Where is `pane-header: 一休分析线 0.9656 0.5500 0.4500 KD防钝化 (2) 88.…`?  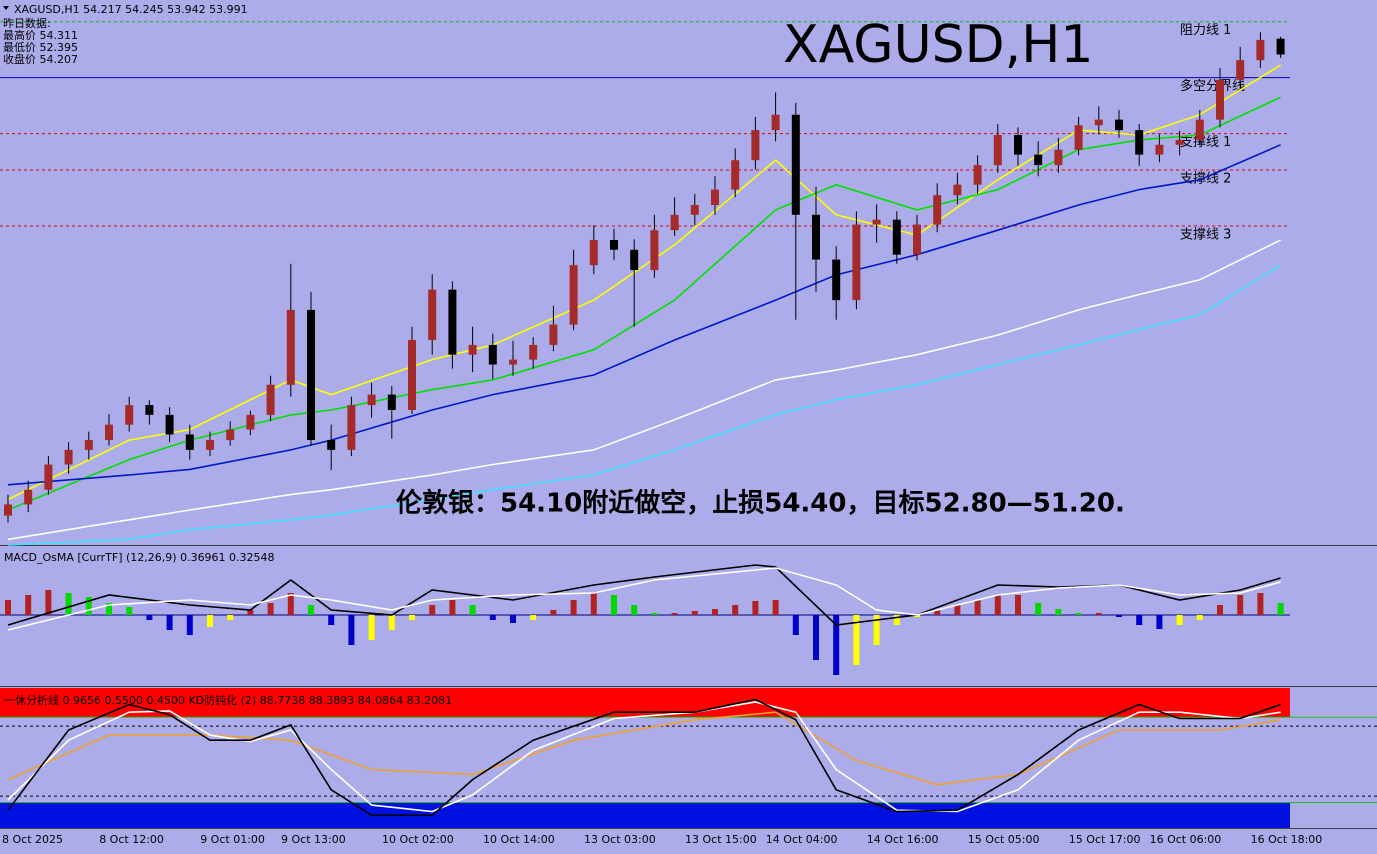
pane-header: 一休分析线 0.9656 0.5500 0.4500 KD防钝化 (2) 88.… is located at coordinates (228, 700).